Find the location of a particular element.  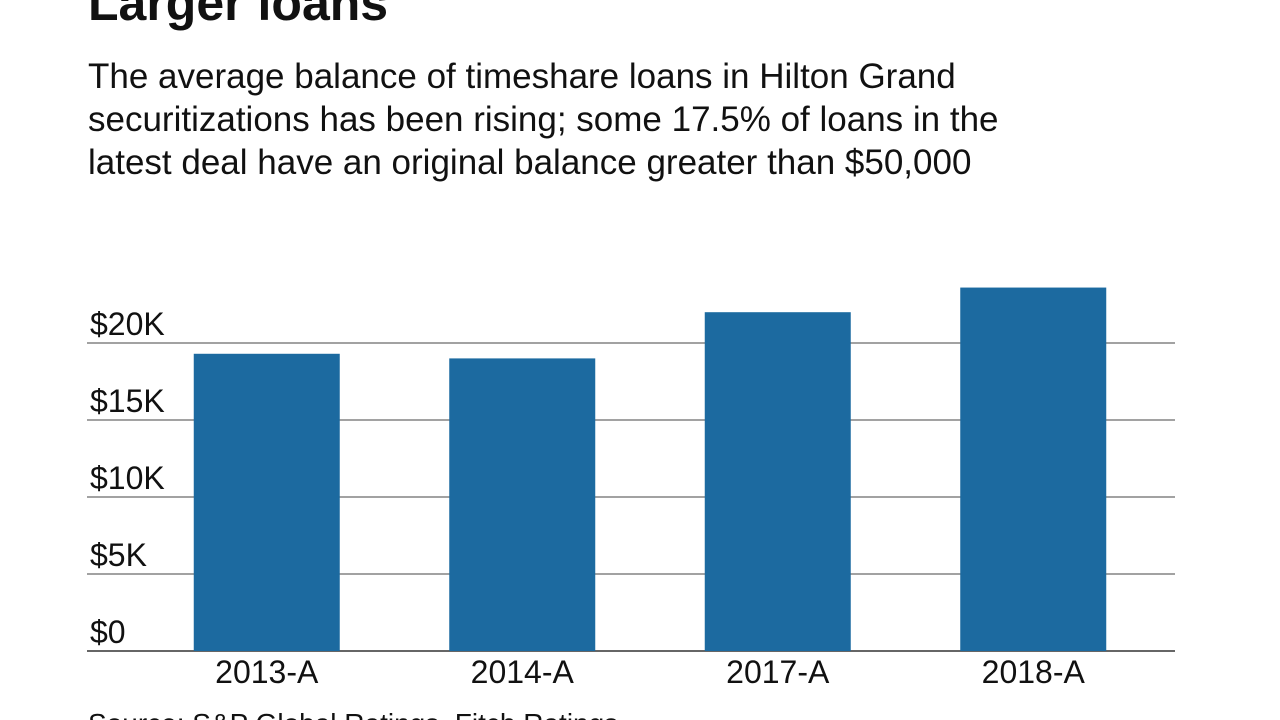

x-tick-label: 2017-A is located at coordinates (778, 672).